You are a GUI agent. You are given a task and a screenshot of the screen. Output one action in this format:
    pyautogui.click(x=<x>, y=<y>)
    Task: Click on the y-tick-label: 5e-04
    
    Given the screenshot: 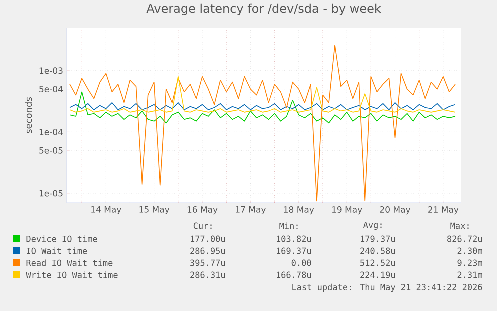 What is the action you would take?
    pyautogui.click(x=52, y=89)
    